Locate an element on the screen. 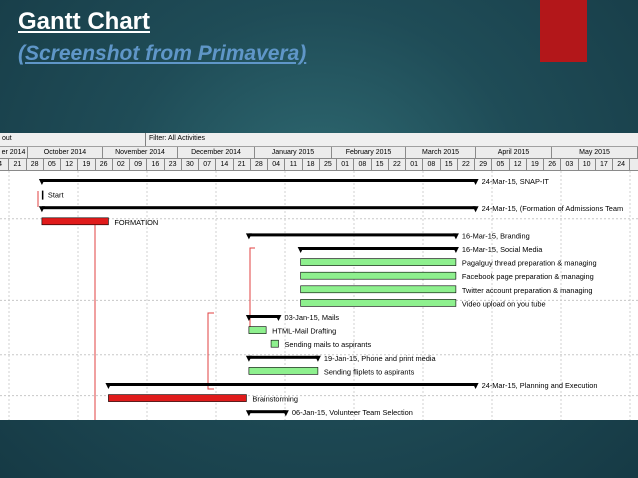  bar-label: 19-Jan-15, Phone and print media is located at coordinates (380, 358).